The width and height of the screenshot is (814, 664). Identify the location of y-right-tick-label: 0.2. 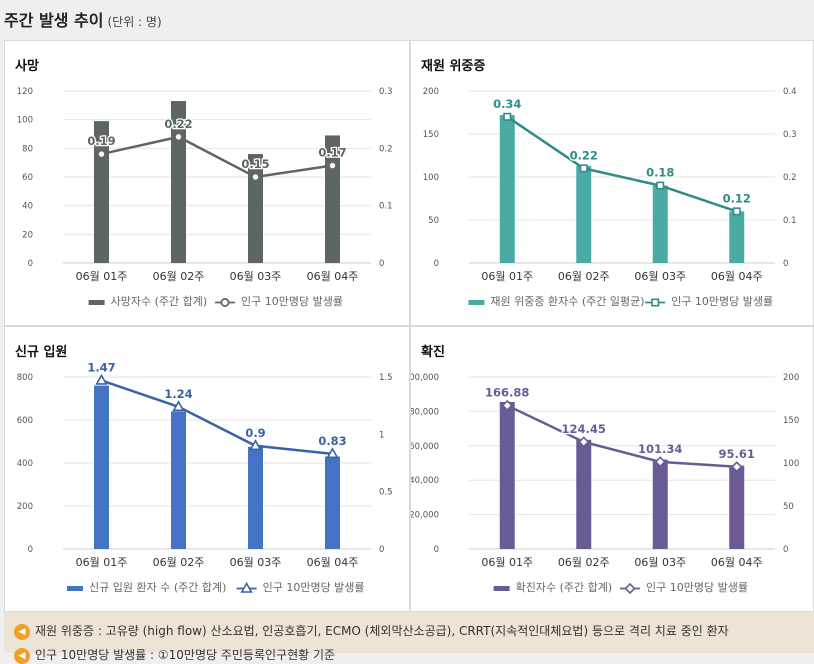
(790, 178).